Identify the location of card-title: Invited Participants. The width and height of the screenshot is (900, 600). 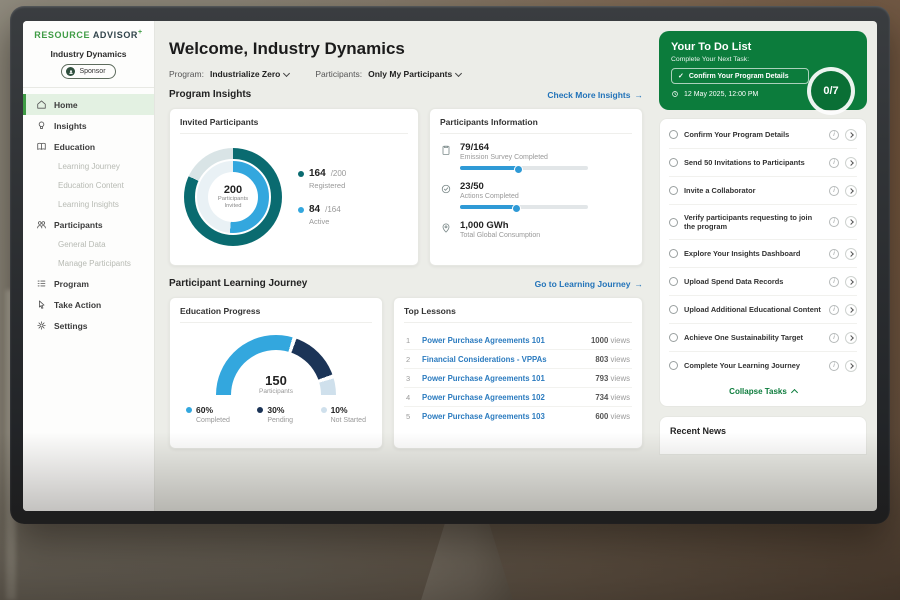
(294, 125).